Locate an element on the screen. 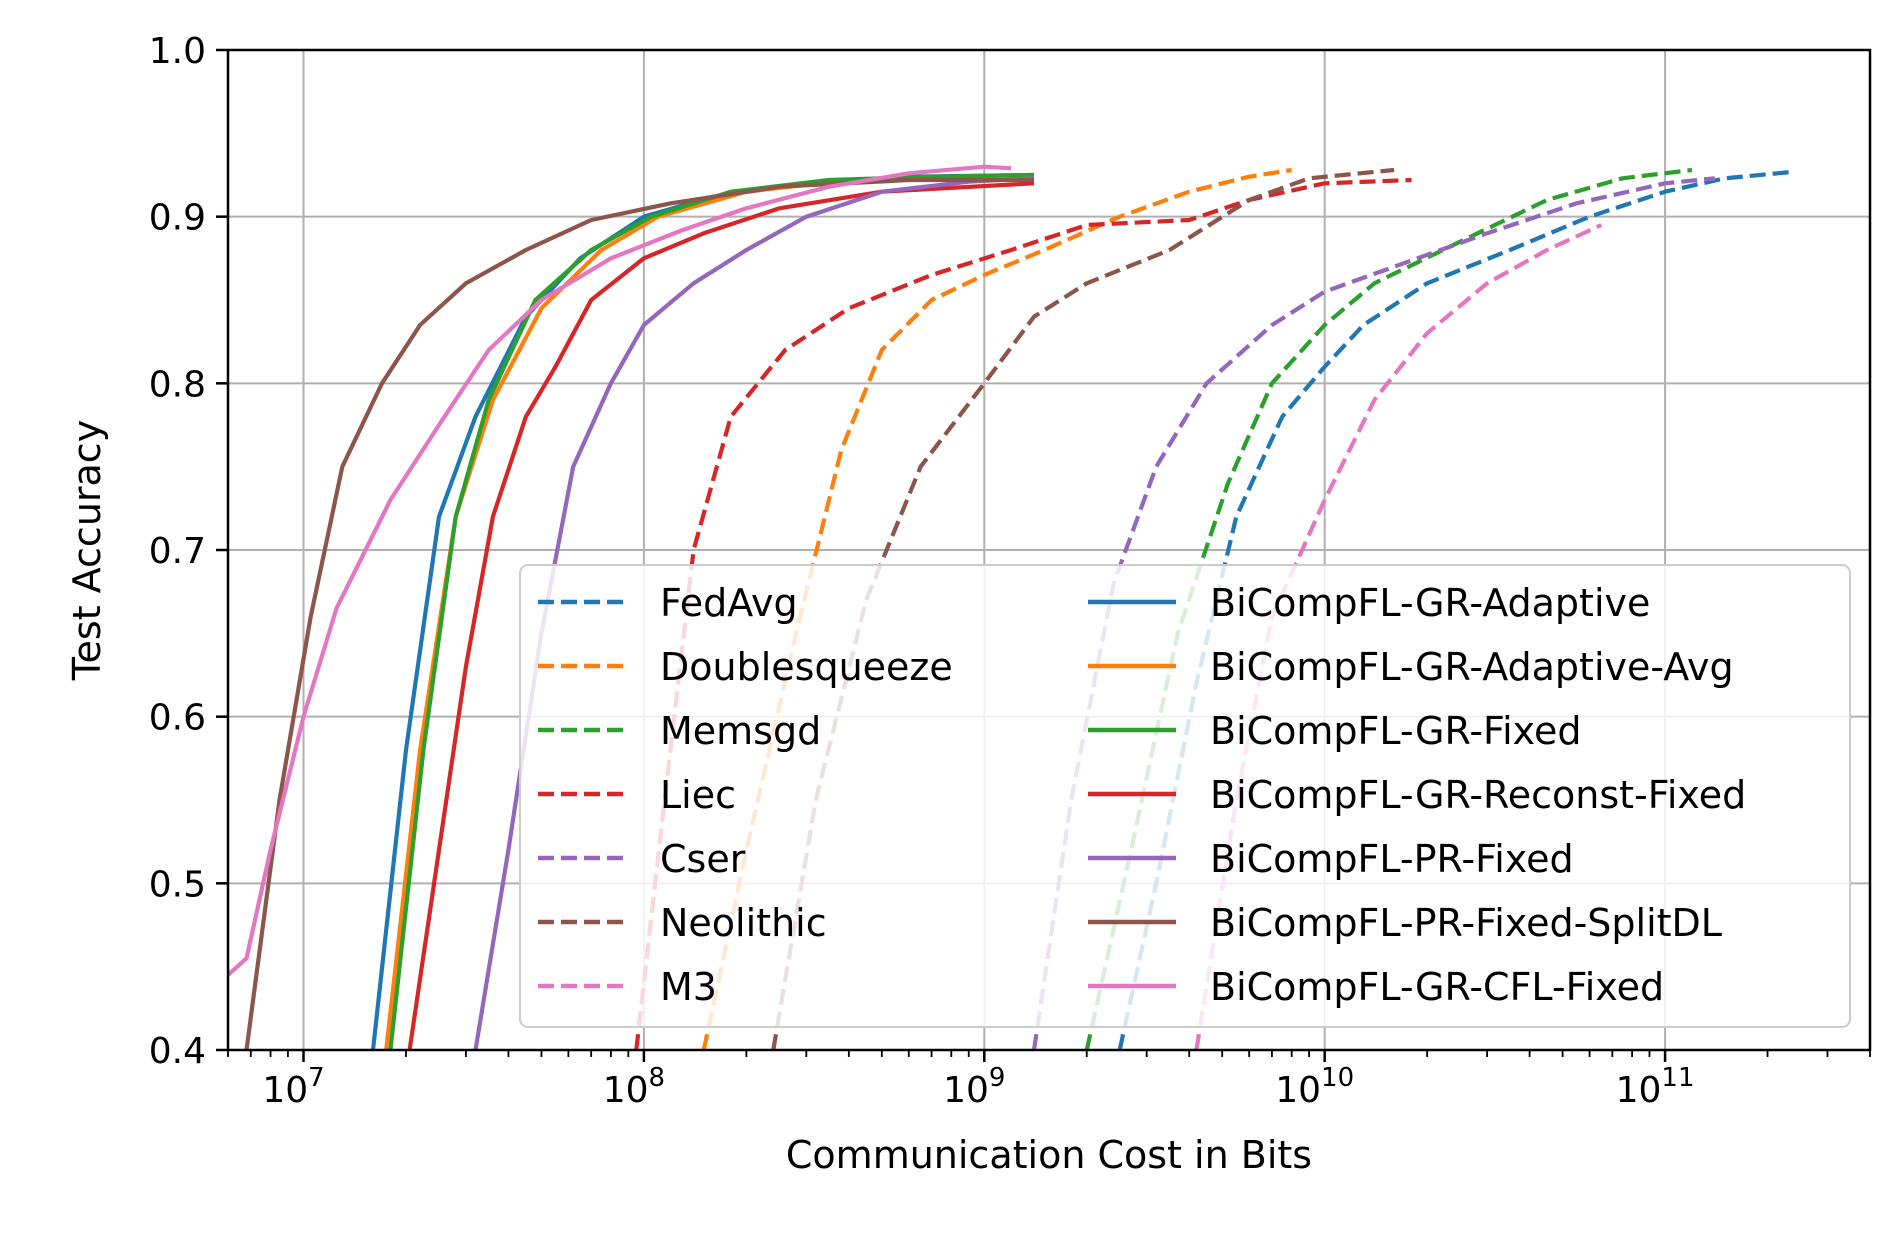 This screenshot has height=1244, width=1904. legend-entry: Neolithic is located at coordinates (743, 923).